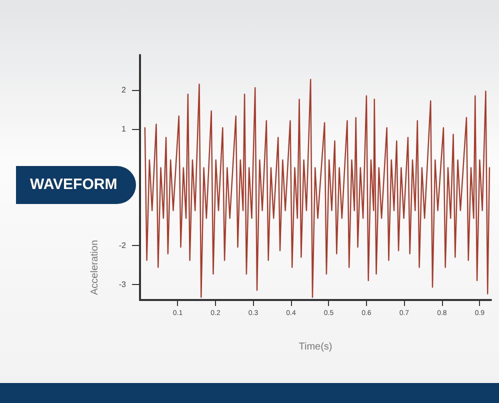 This screenshot has height=403, width=499. What do you see at coordinates (76, 185) in the screenshot?
I see `text: WAVEFORM` at bounding box center [76, 185].